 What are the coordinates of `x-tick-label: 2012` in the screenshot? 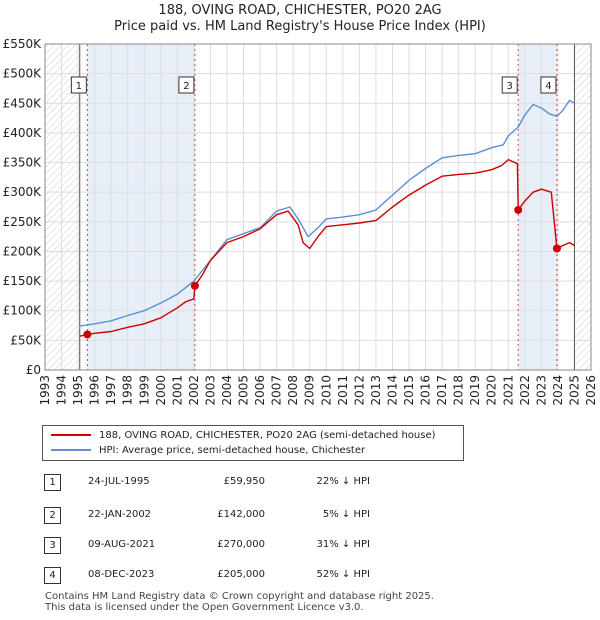 It's located at (359, 390).